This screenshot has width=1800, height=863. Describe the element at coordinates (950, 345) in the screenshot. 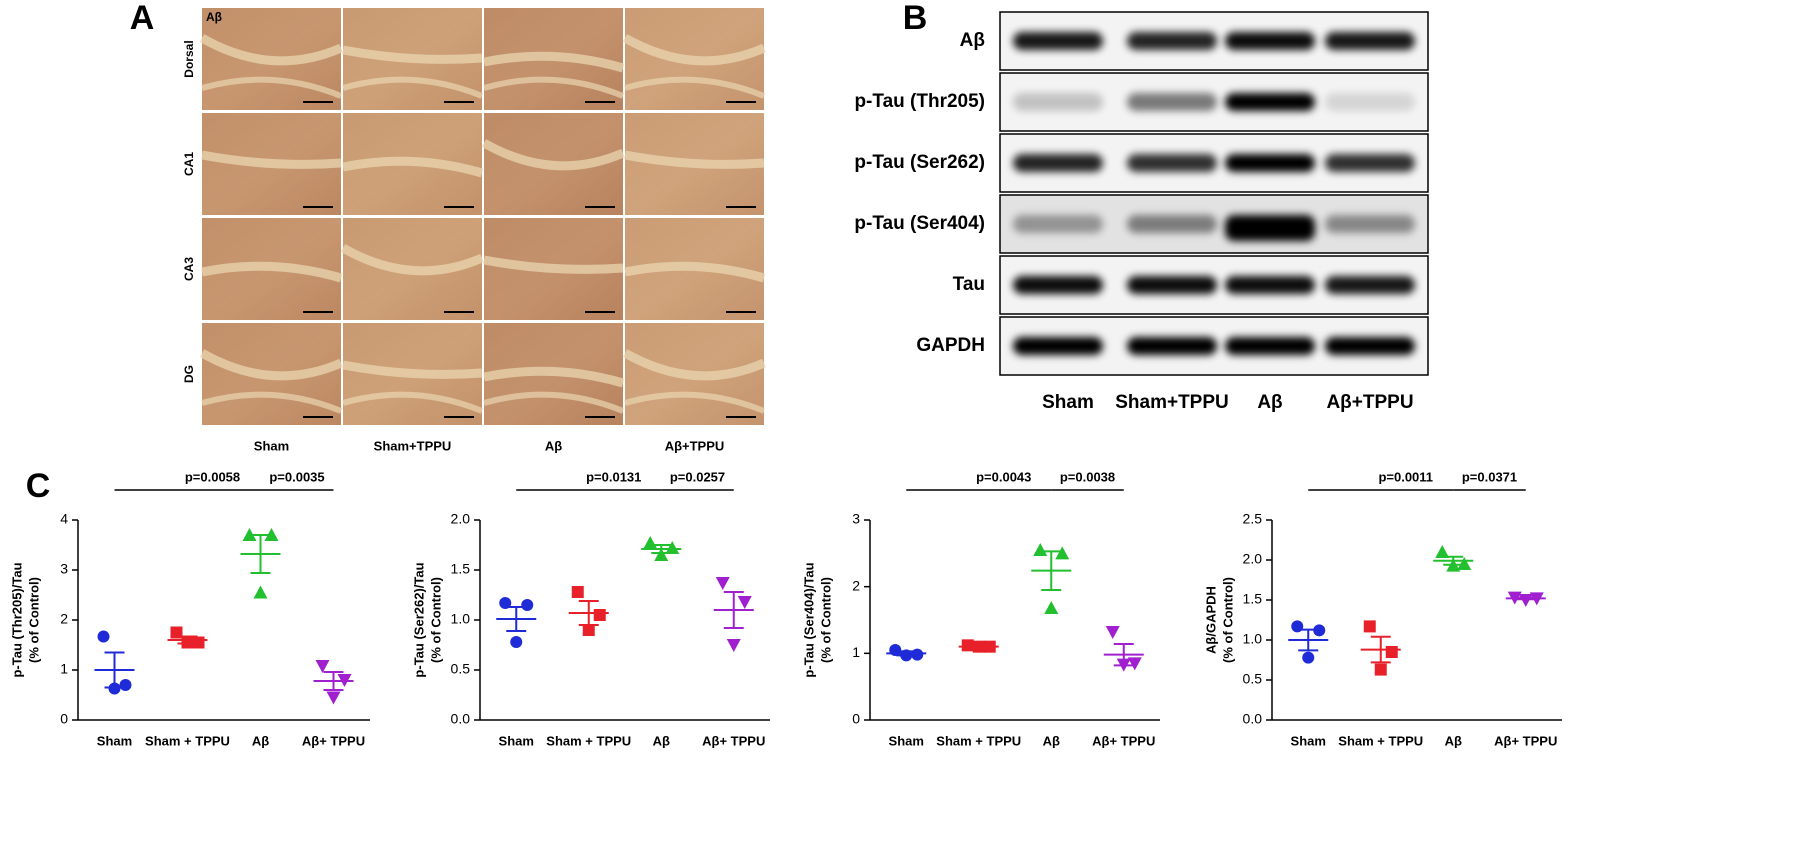

I see `blot-row-label: GAPDH` at that location.